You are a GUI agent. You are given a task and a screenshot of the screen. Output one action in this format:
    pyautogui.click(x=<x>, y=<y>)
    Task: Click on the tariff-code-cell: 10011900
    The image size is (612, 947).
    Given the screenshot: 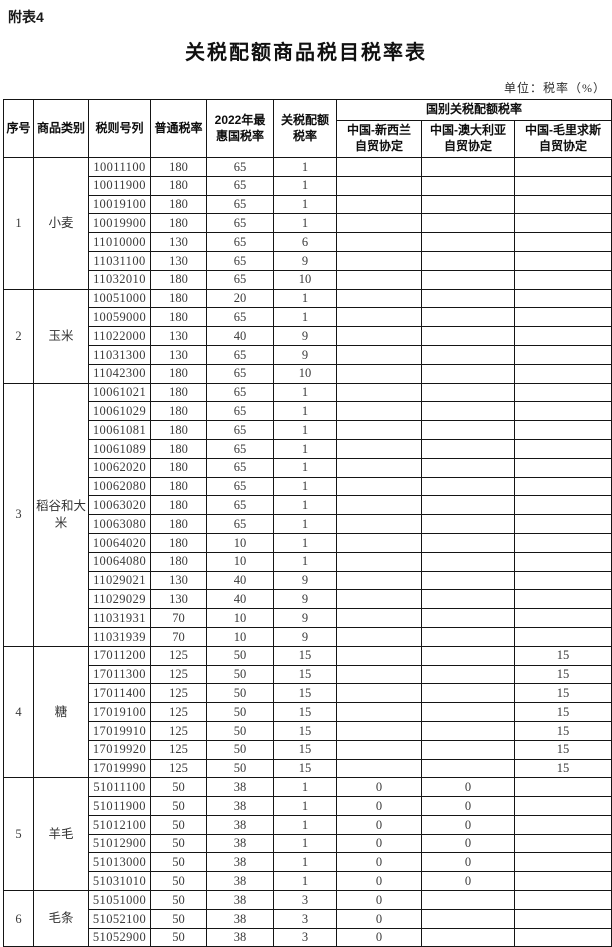 What is the action you would take?
    pyautogui.click(x=119, y=185)
    